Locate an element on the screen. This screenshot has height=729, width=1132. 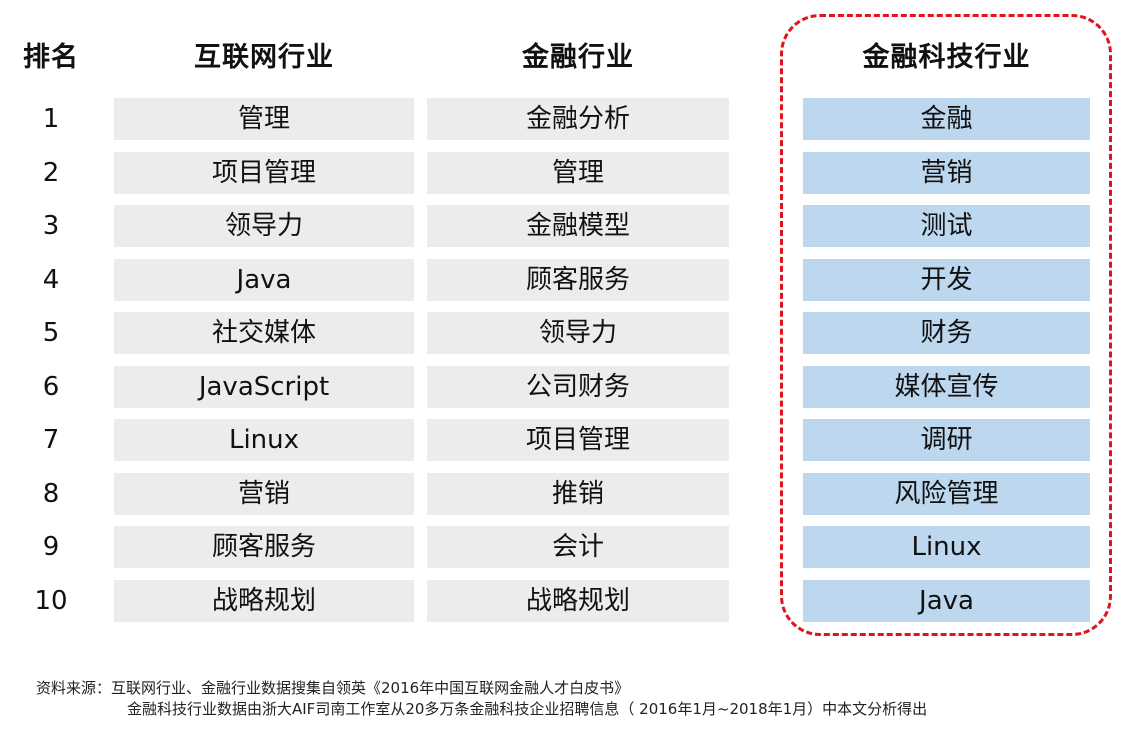
rank-number: 8 is located at coordinates (51, 494).